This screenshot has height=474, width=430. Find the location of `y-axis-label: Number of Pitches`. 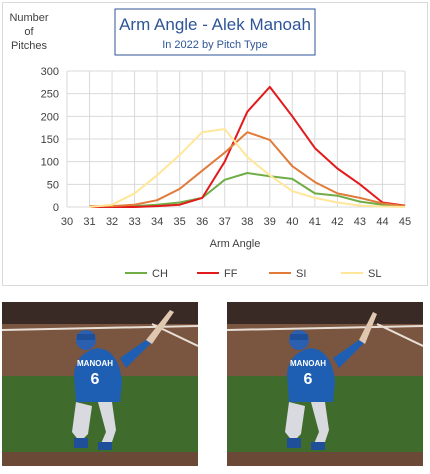

y-axis-label: Number of Pitches is located at coordinates (28, 32).